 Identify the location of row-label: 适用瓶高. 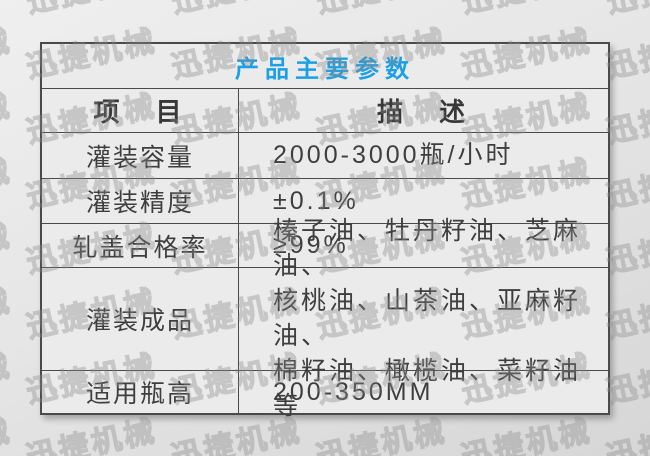
(140, 392).